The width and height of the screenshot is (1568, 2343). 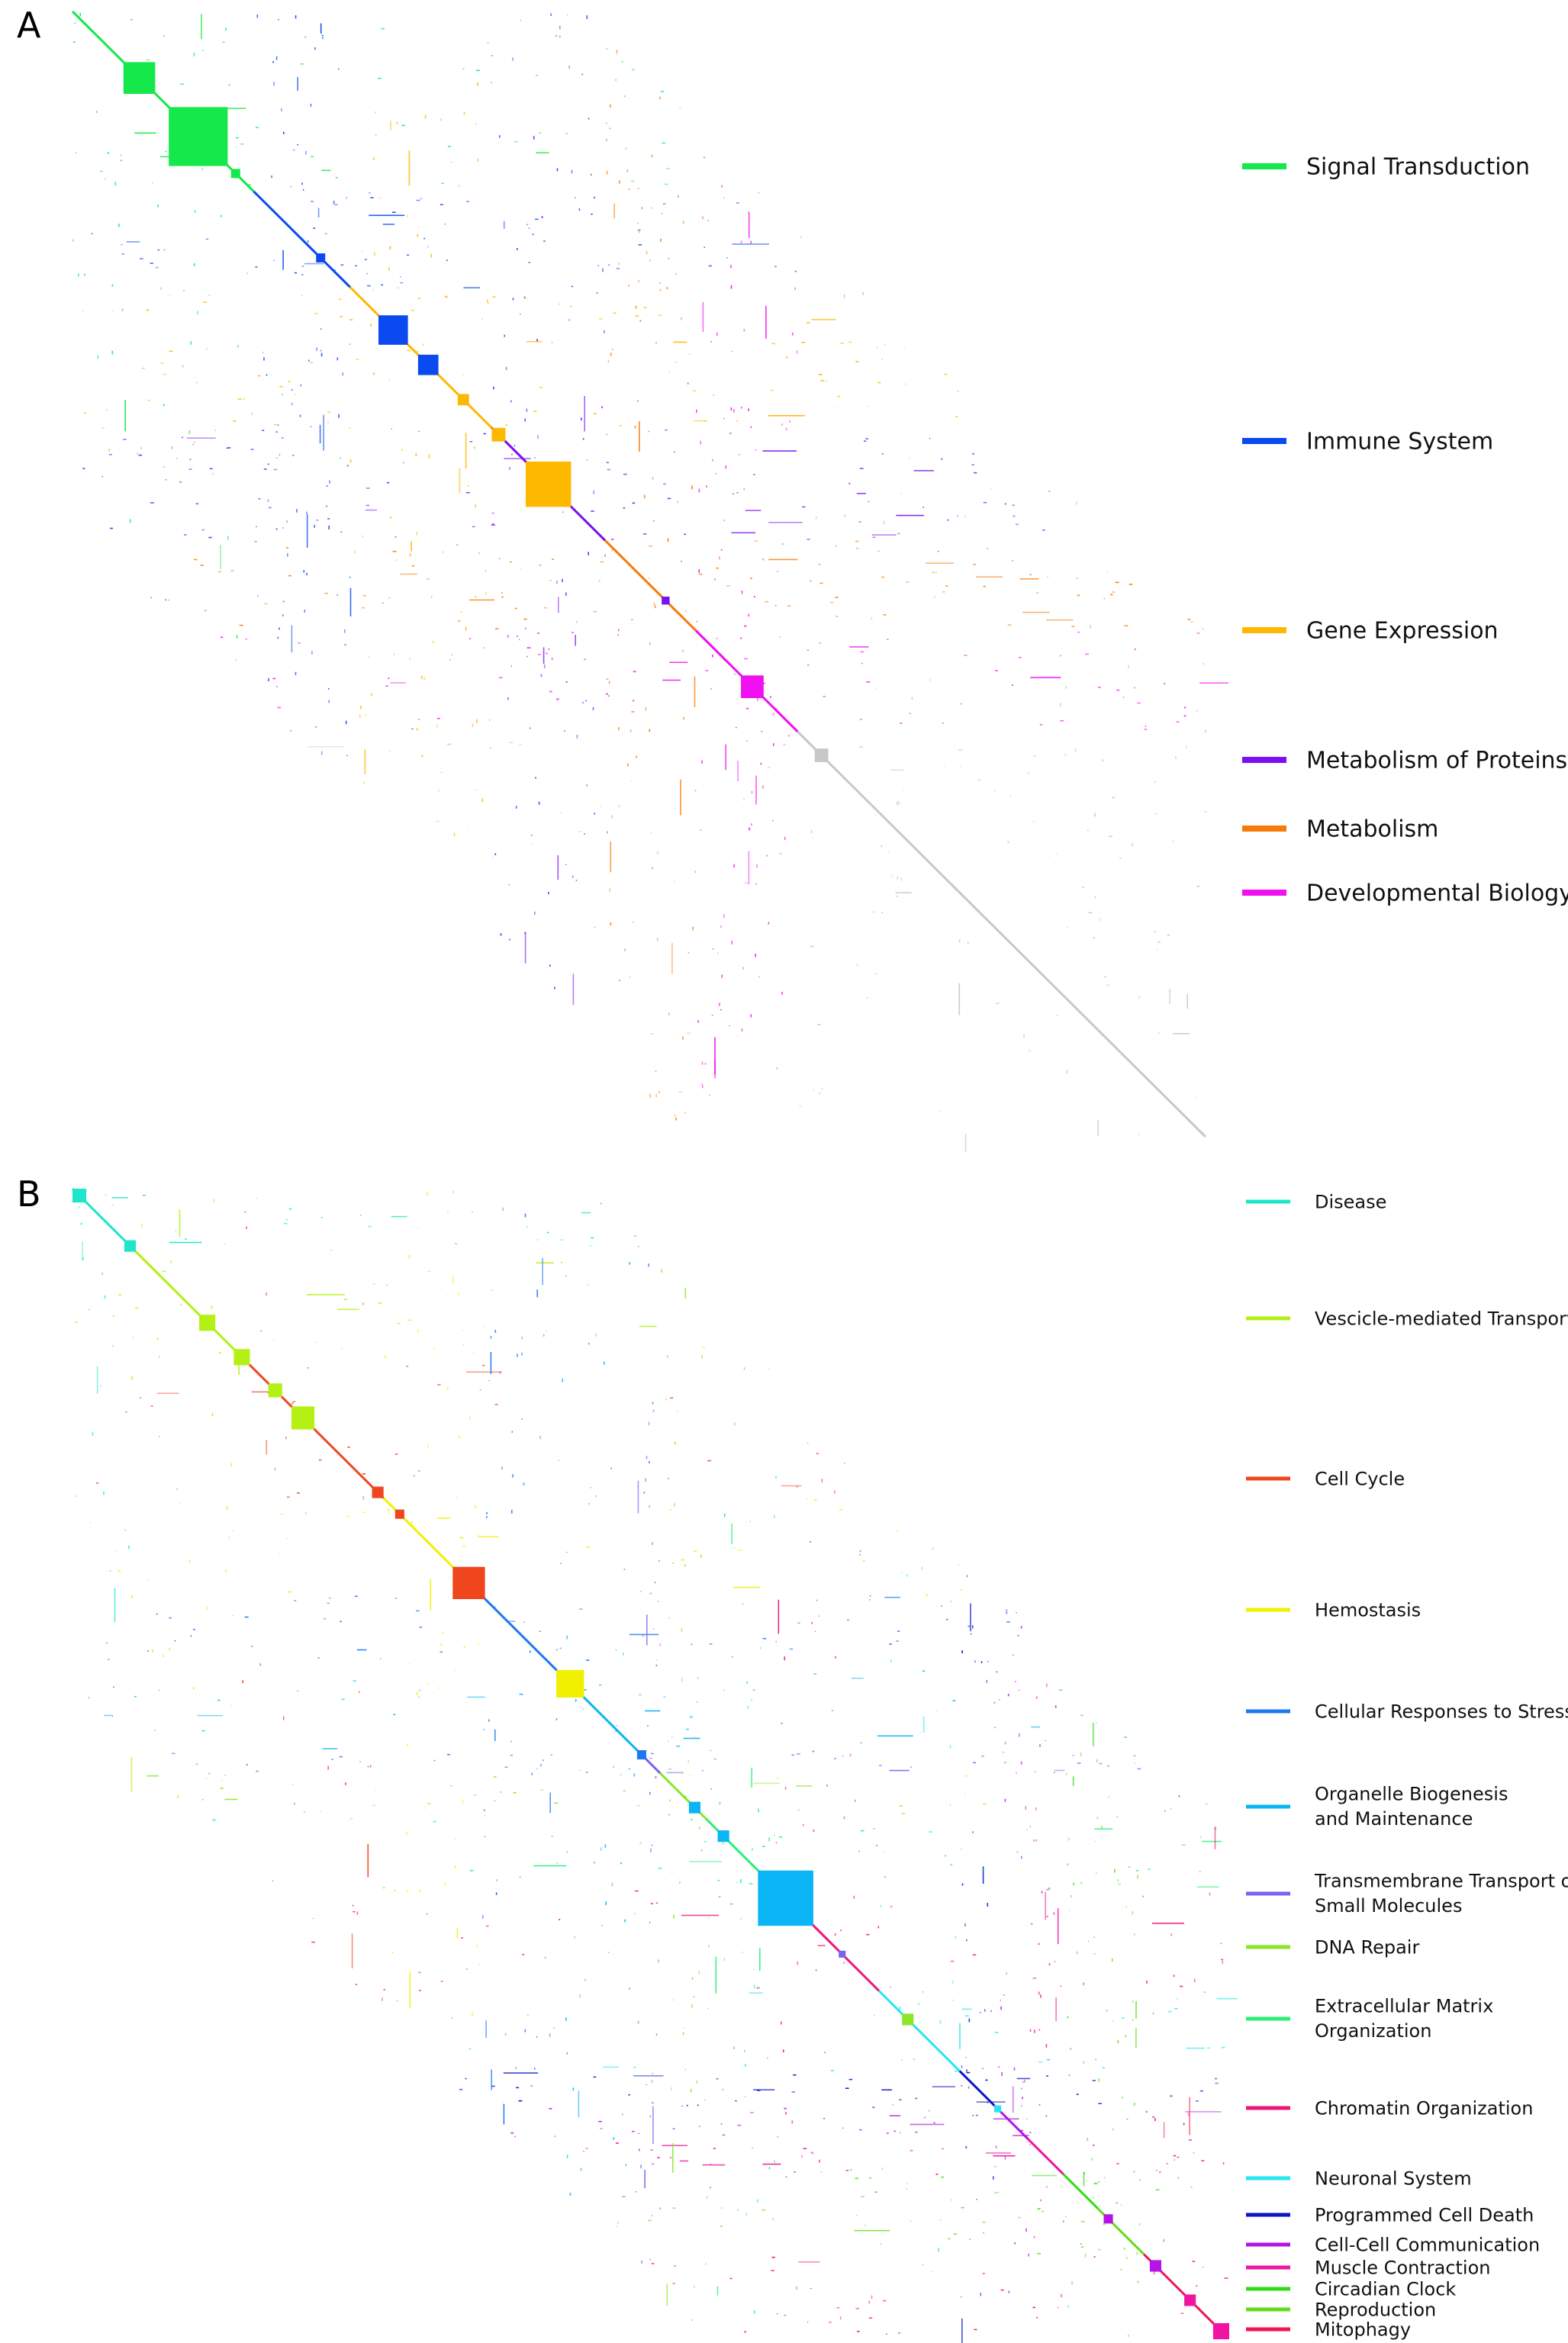 I want to click on legend-label: Mitophagy, so click(x=1363, y=2329).